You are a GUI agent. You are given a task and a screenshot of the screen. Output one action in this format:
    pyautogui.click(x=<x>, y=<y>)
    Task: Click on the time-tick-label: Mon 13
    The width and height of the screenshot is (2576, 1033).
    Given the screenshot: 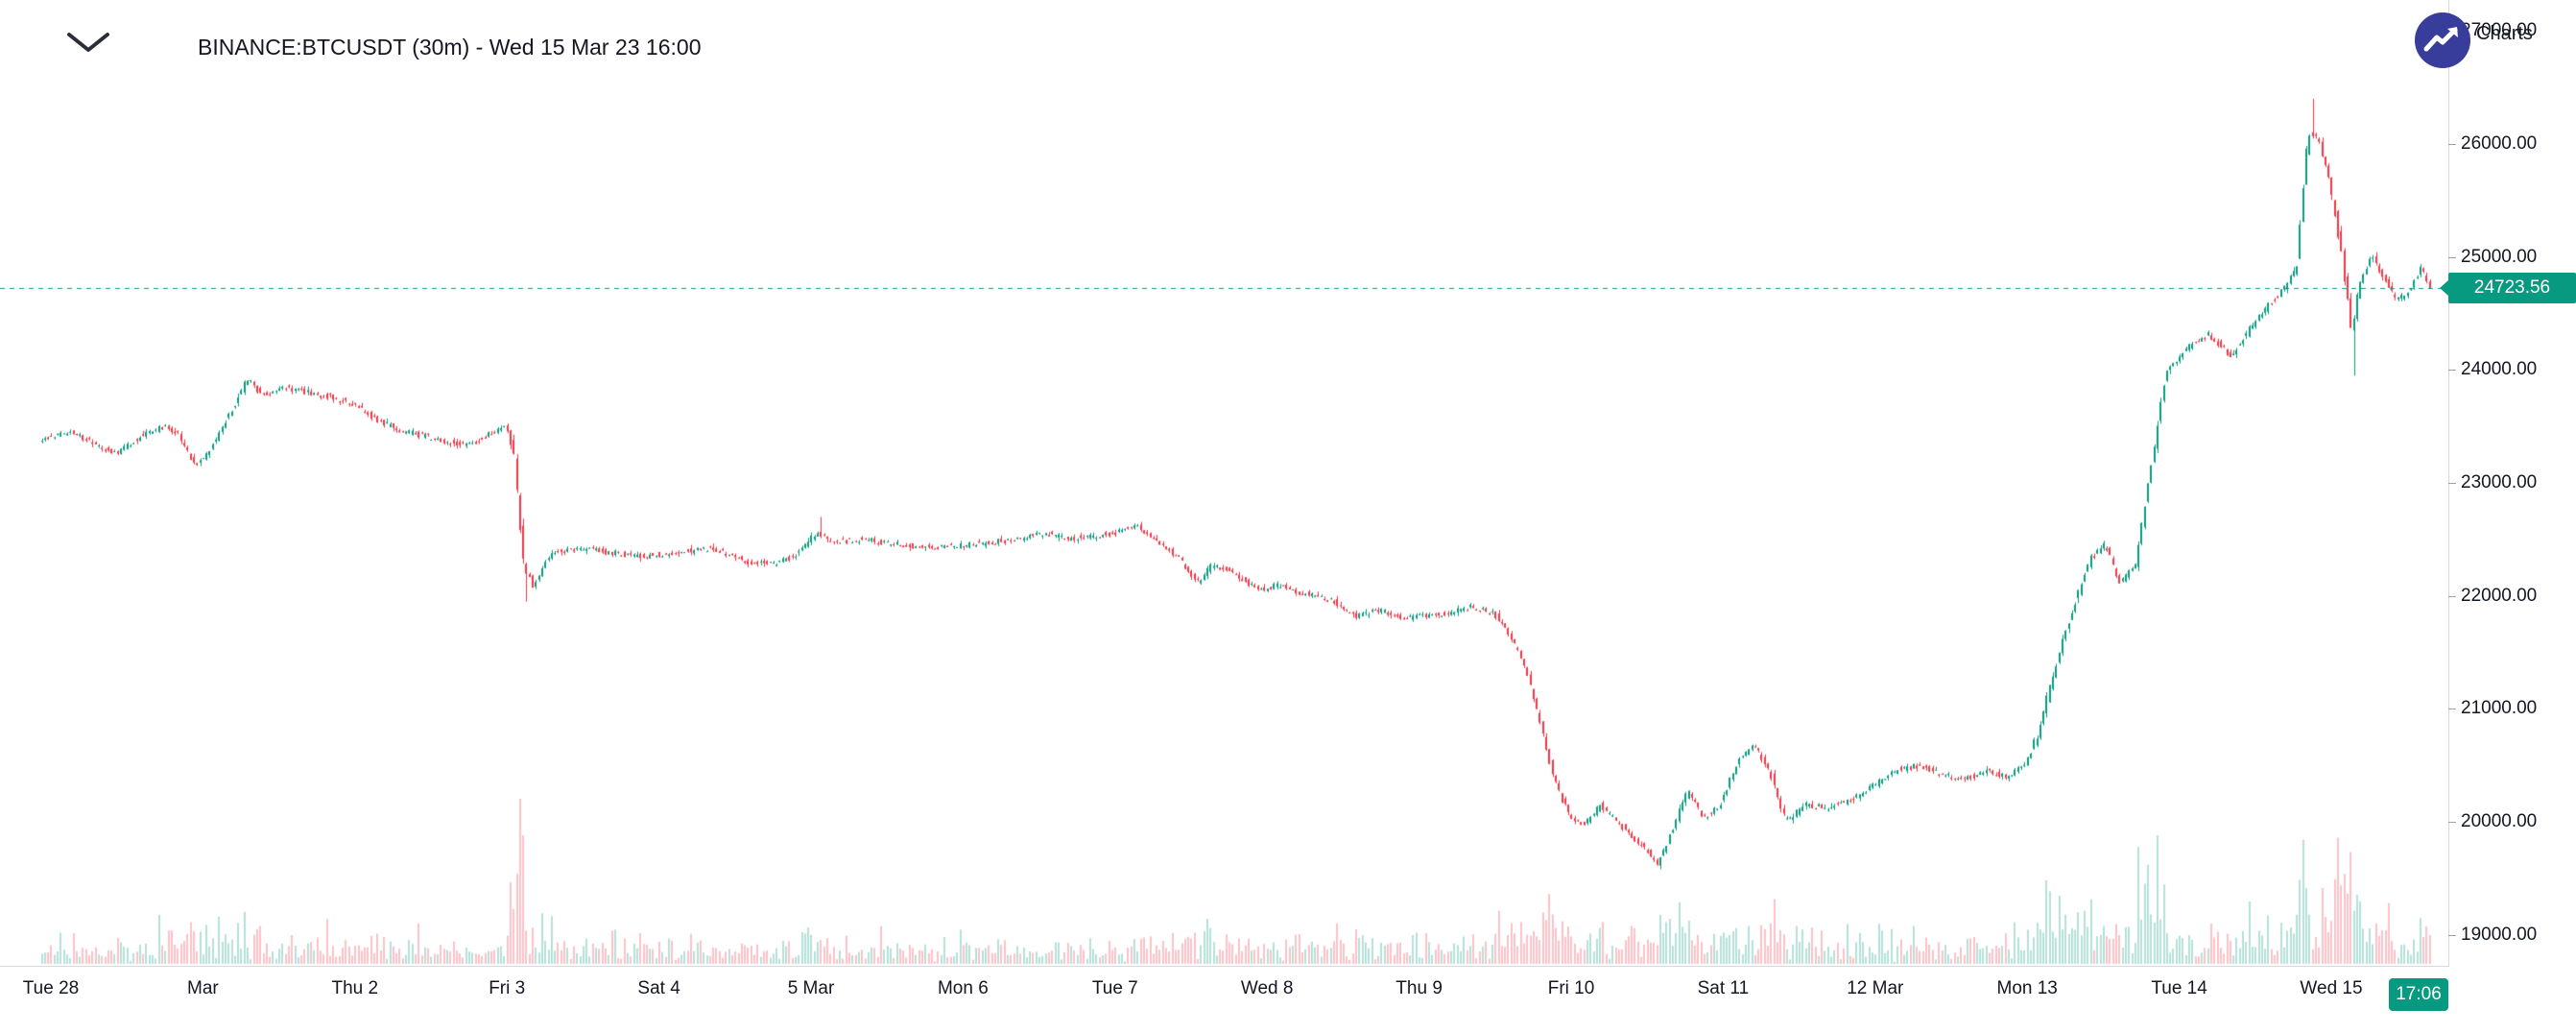 What is the action you would take?
    pyautogui.click(x=2027, y=988)
    